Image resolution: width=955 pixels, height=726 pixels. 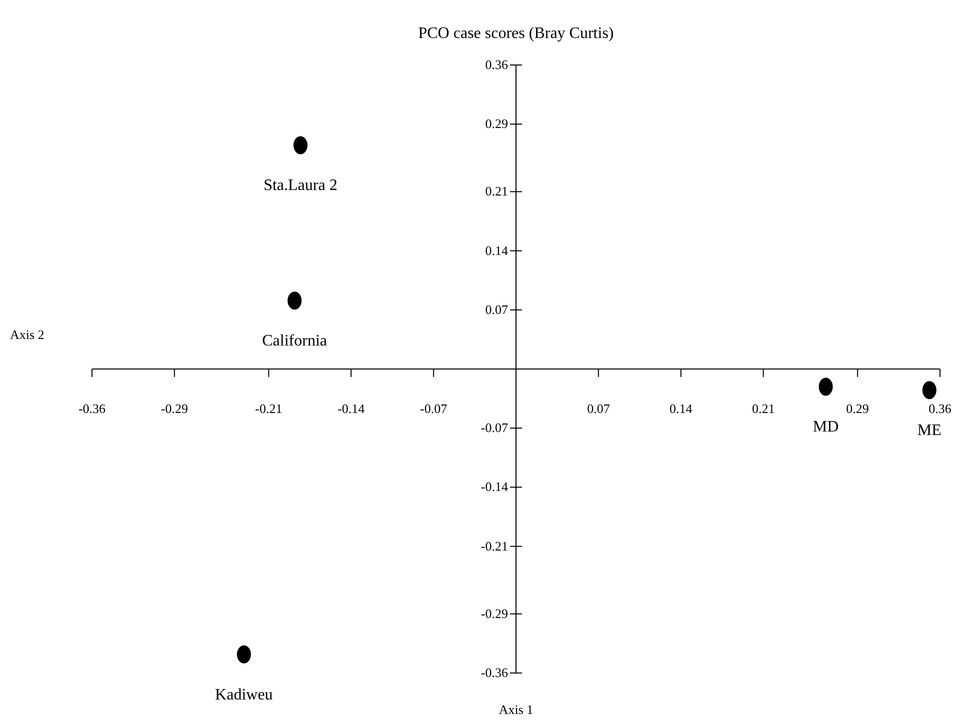 I want to click on x-tick-label: -0.21, so click(x=268, y=408).